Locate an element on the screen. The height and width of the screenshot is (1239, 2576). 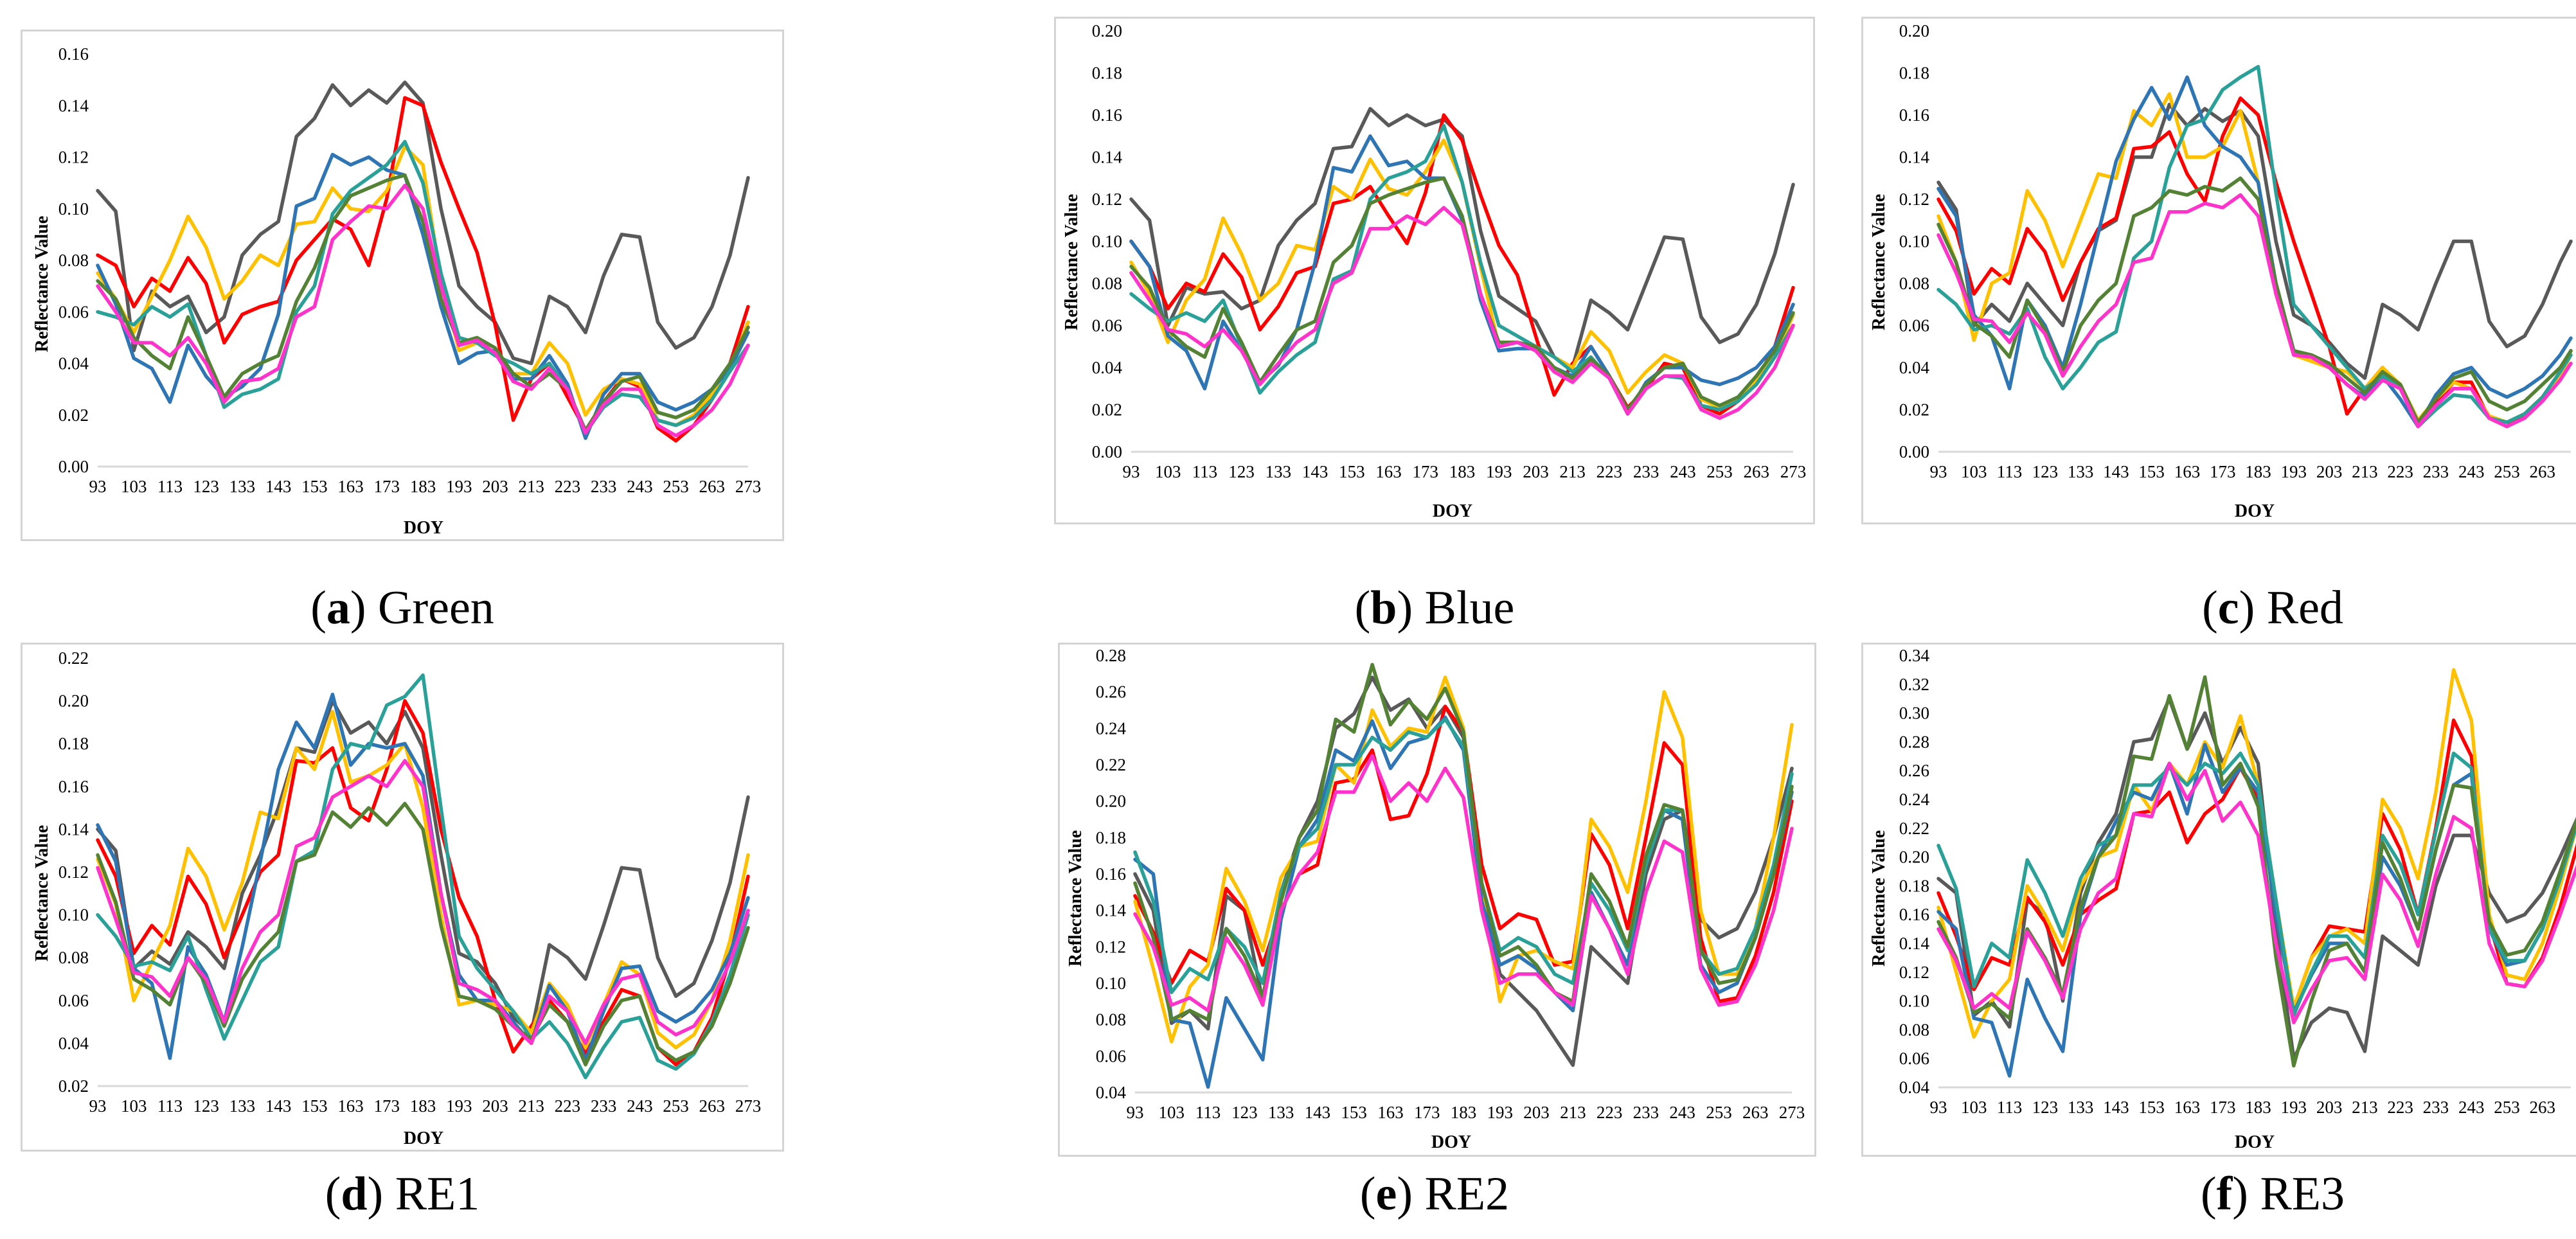
x-tick-label: 273 is located at coordinates (1792, 1113).